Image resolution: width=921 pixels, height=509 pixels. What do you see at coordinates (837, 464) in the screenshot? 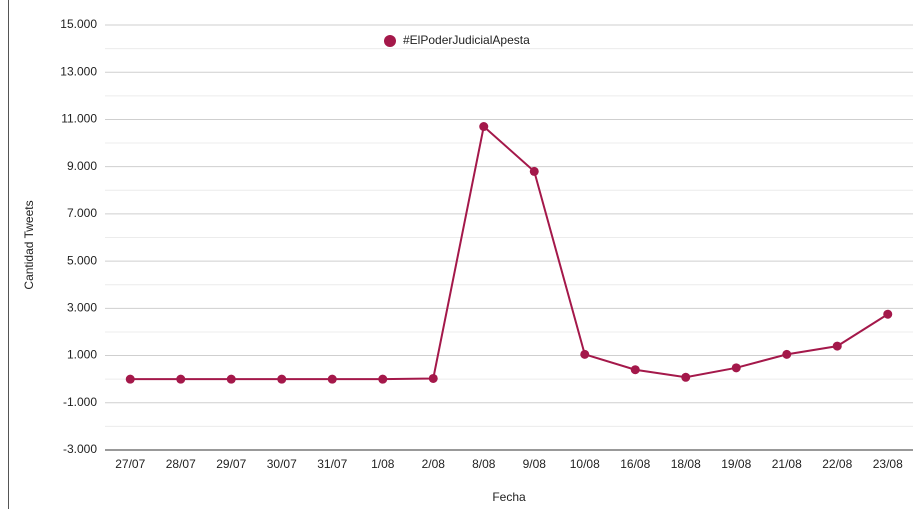
I see `x-tick-label: 22/08` at bounding box center [837, 464].